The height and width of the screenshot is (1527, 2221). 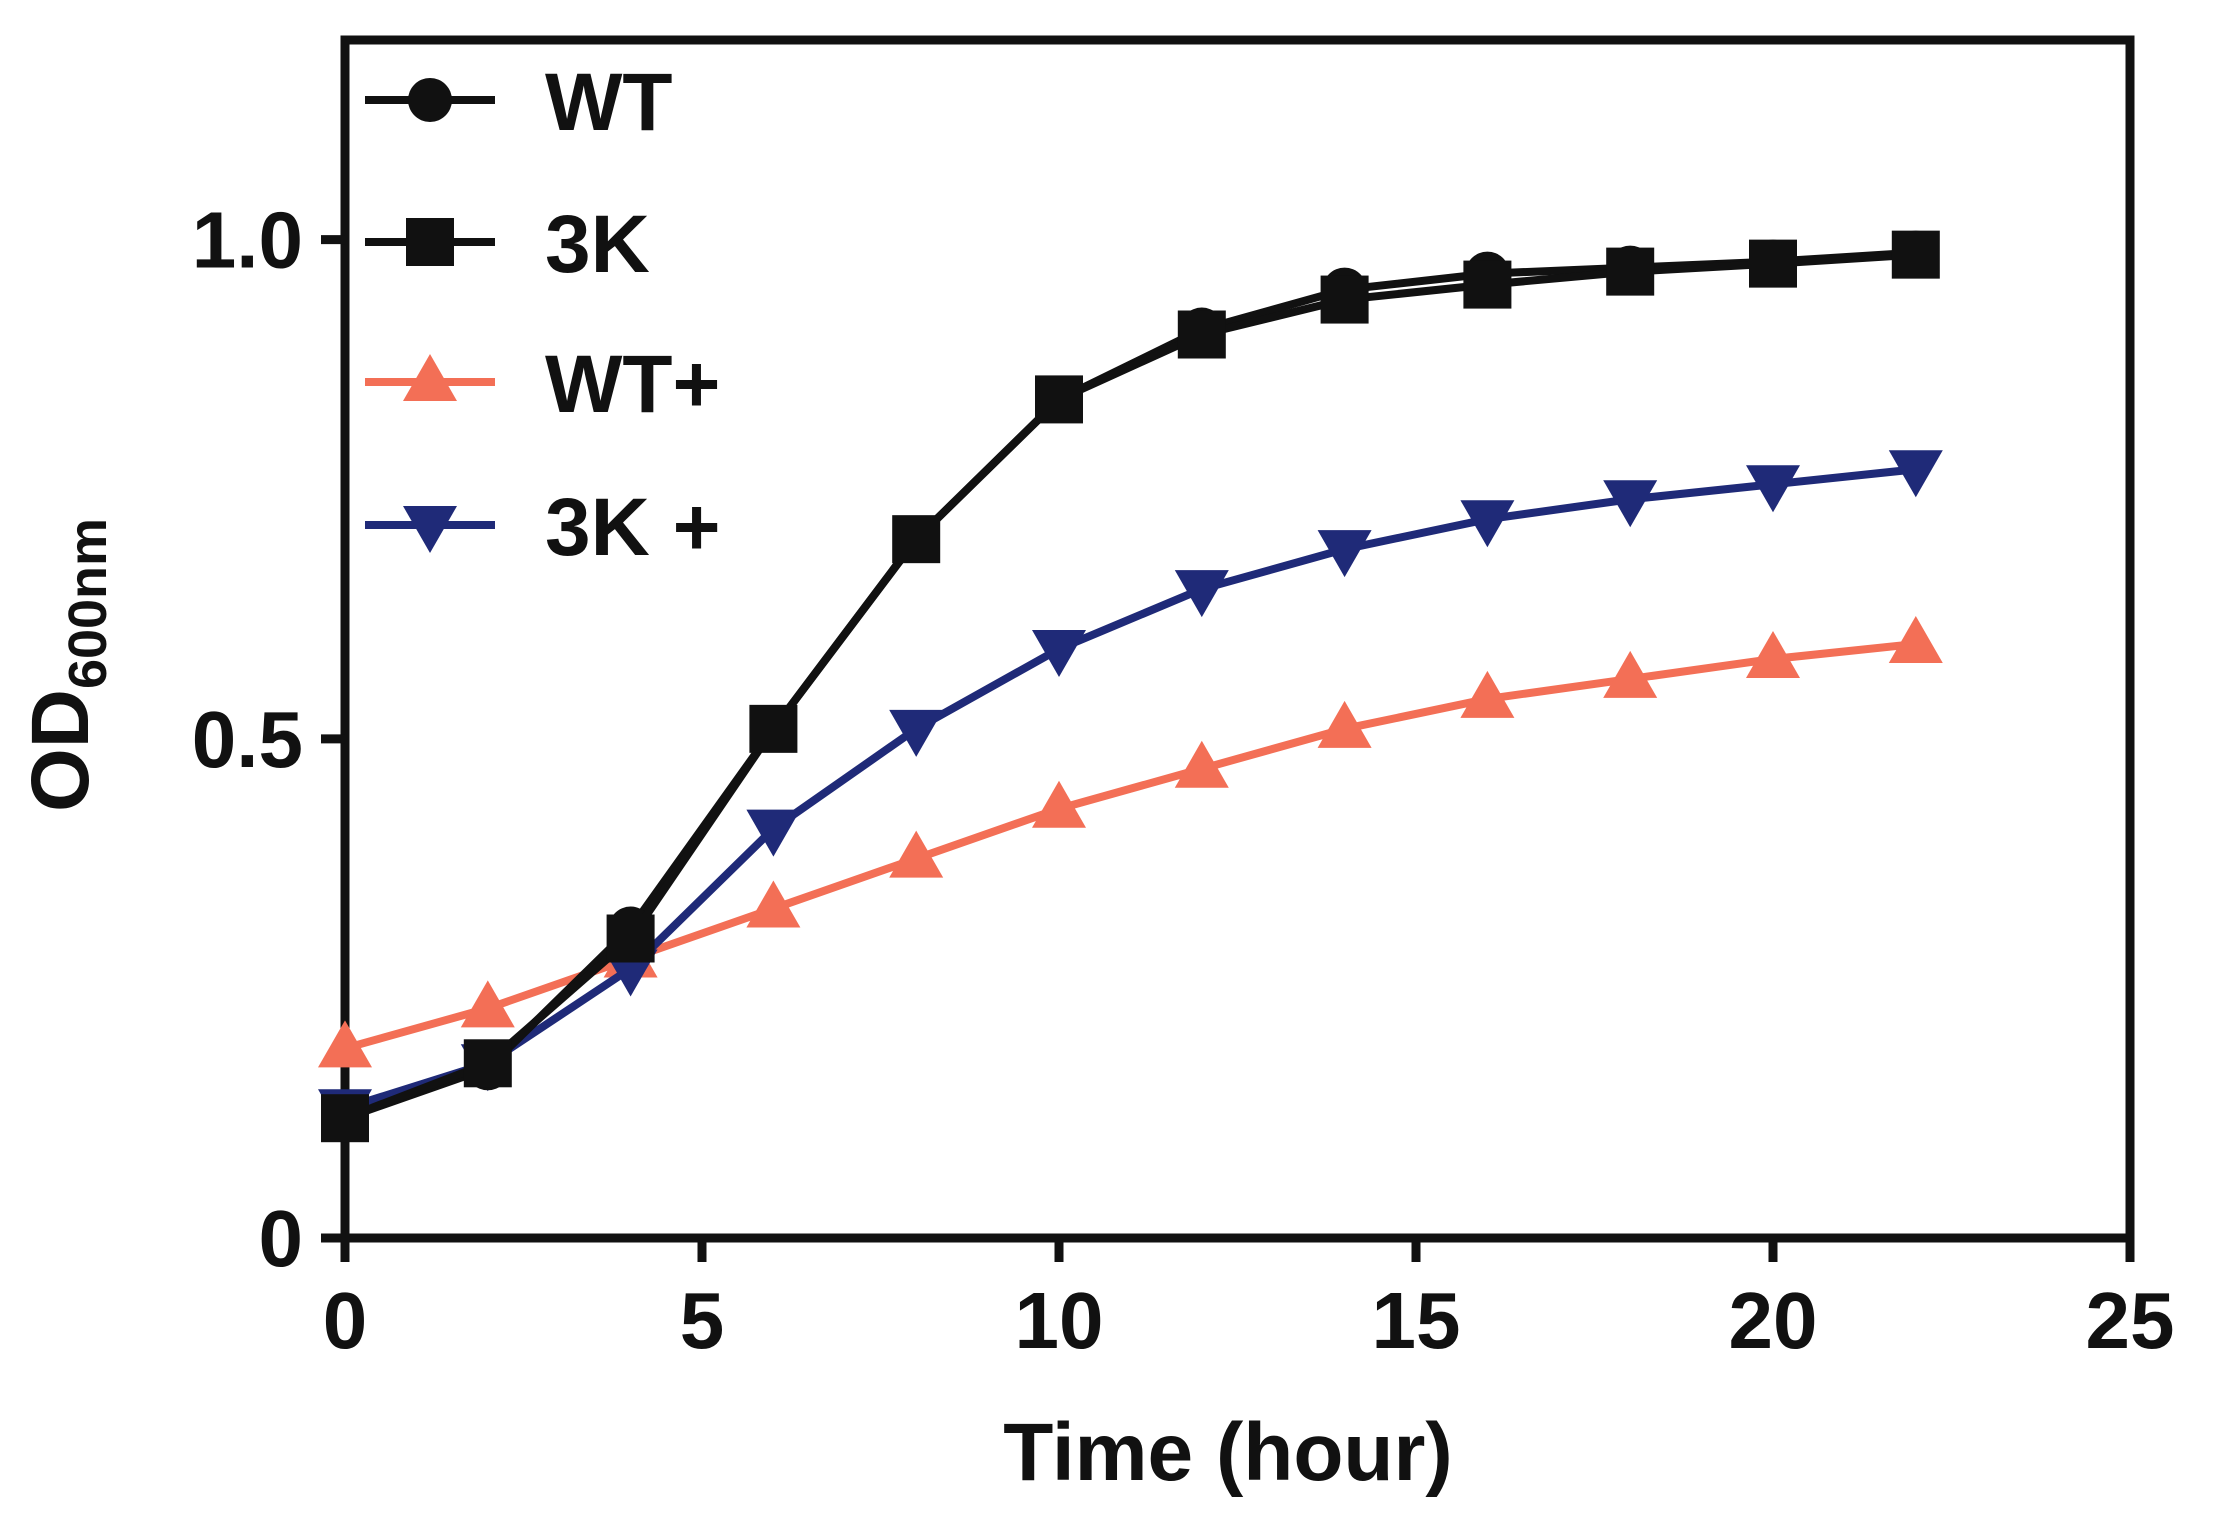 What do you see at coordinates (632, 384) in the screenshot?
I see `legend-label: WT+` at bounding box center [632, 384].